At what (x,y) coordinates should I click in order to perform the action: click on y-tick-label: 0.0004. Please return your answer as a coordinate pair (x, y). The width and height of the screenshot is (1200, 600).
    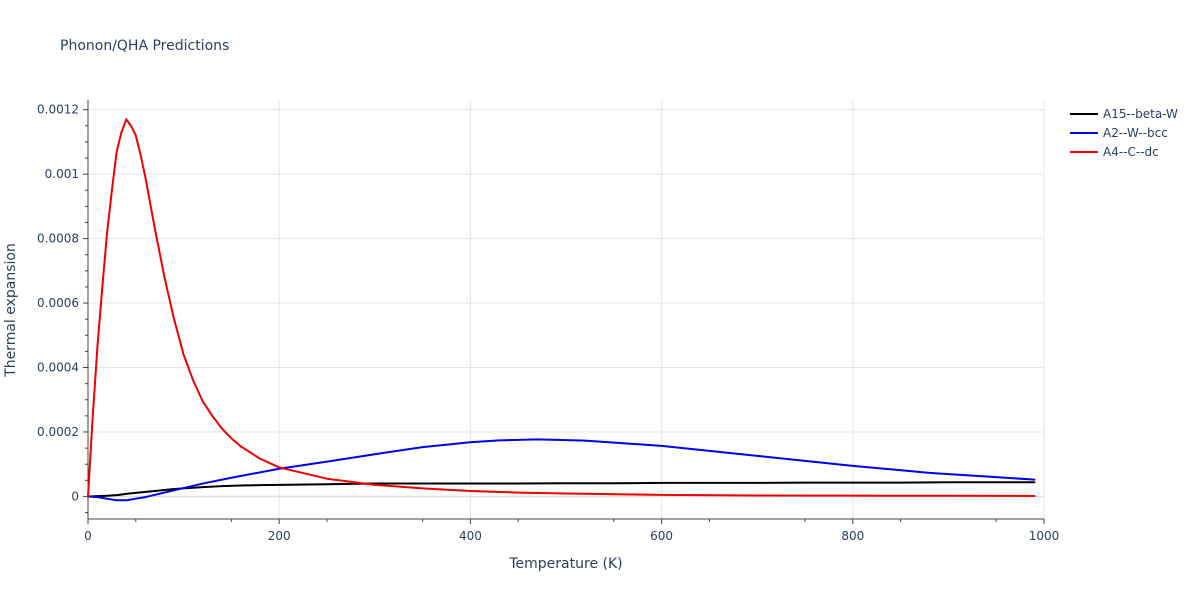
    Looking at the image, I should click on (58, 368).